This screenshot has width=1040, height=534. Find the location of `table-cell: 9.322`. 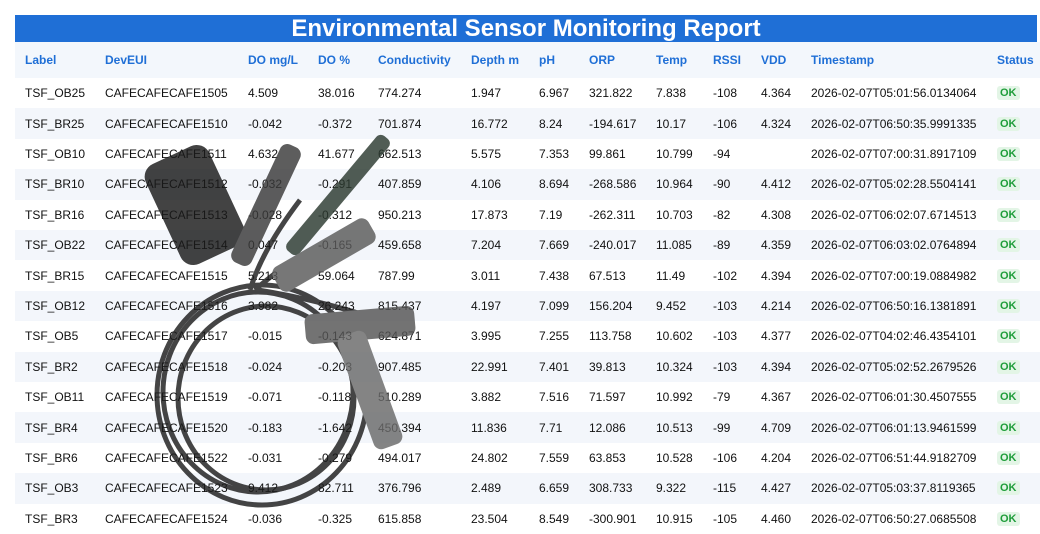

table-cell: 9.322 is located at coordinates (671, 488).